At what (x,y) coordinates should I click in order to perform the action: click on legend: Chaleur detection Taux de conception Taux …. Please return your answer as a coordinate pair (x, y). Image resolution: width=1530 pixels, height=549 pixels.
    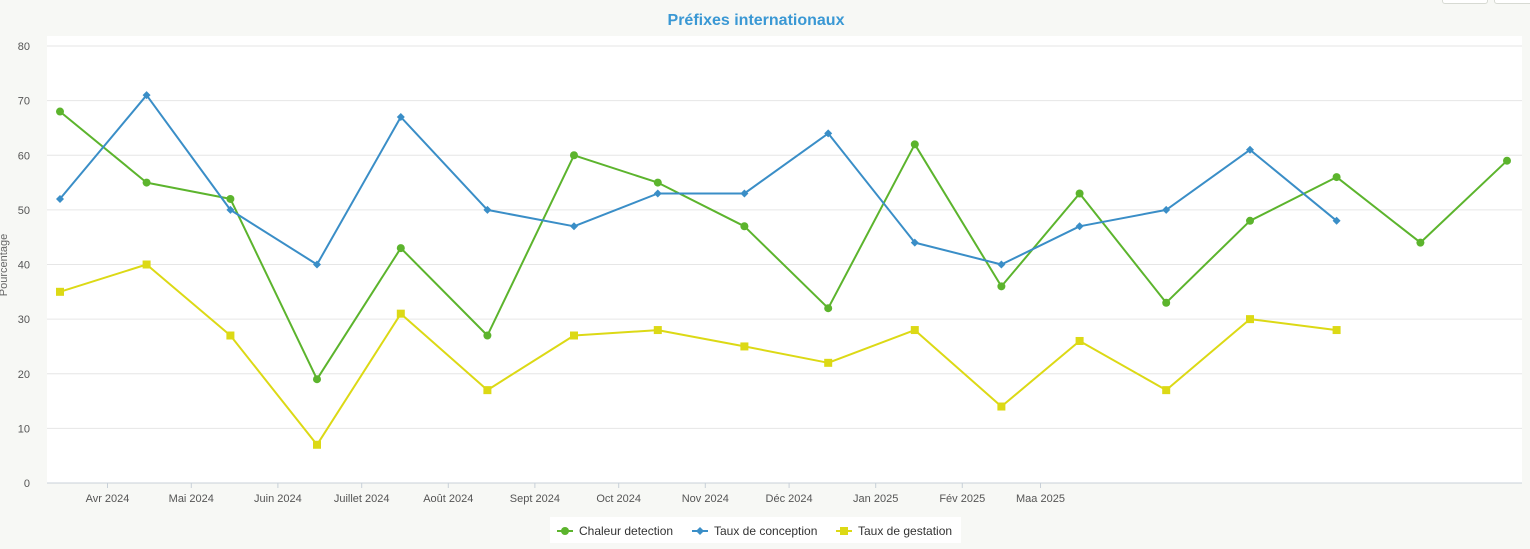
    Looking at the image, I should click on (755, 530).